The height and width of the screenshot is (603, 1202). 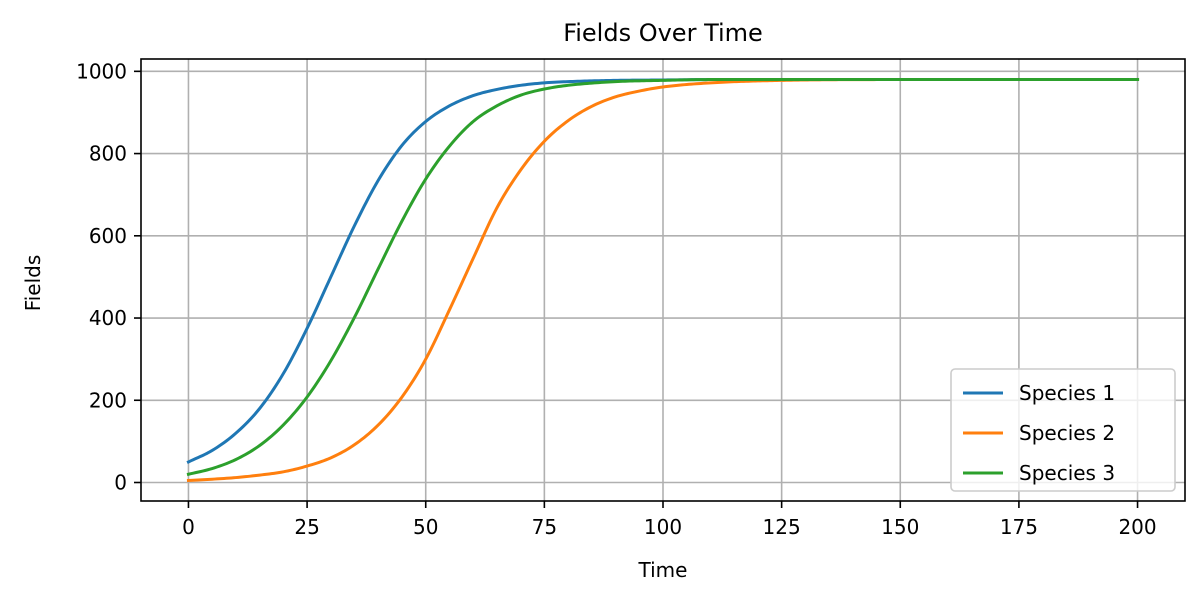 What do you see at coordinates (1137, 527) in the screenshot?
I see `x-tick-label: 200` at bounding box center [1137, 527].